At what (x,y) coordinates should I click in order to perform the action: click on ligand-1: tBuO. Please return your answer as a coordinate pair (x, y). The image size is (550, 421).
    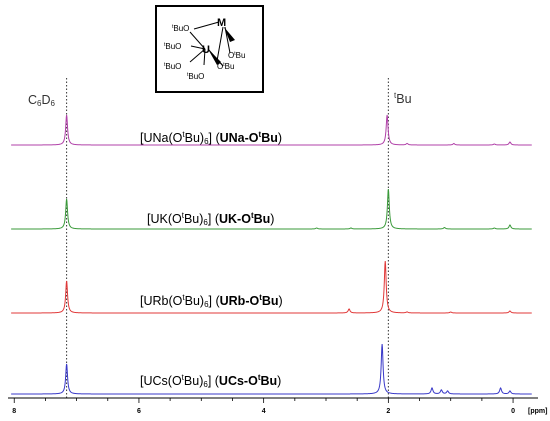
    Looking at the image, I should click on (180, 28).